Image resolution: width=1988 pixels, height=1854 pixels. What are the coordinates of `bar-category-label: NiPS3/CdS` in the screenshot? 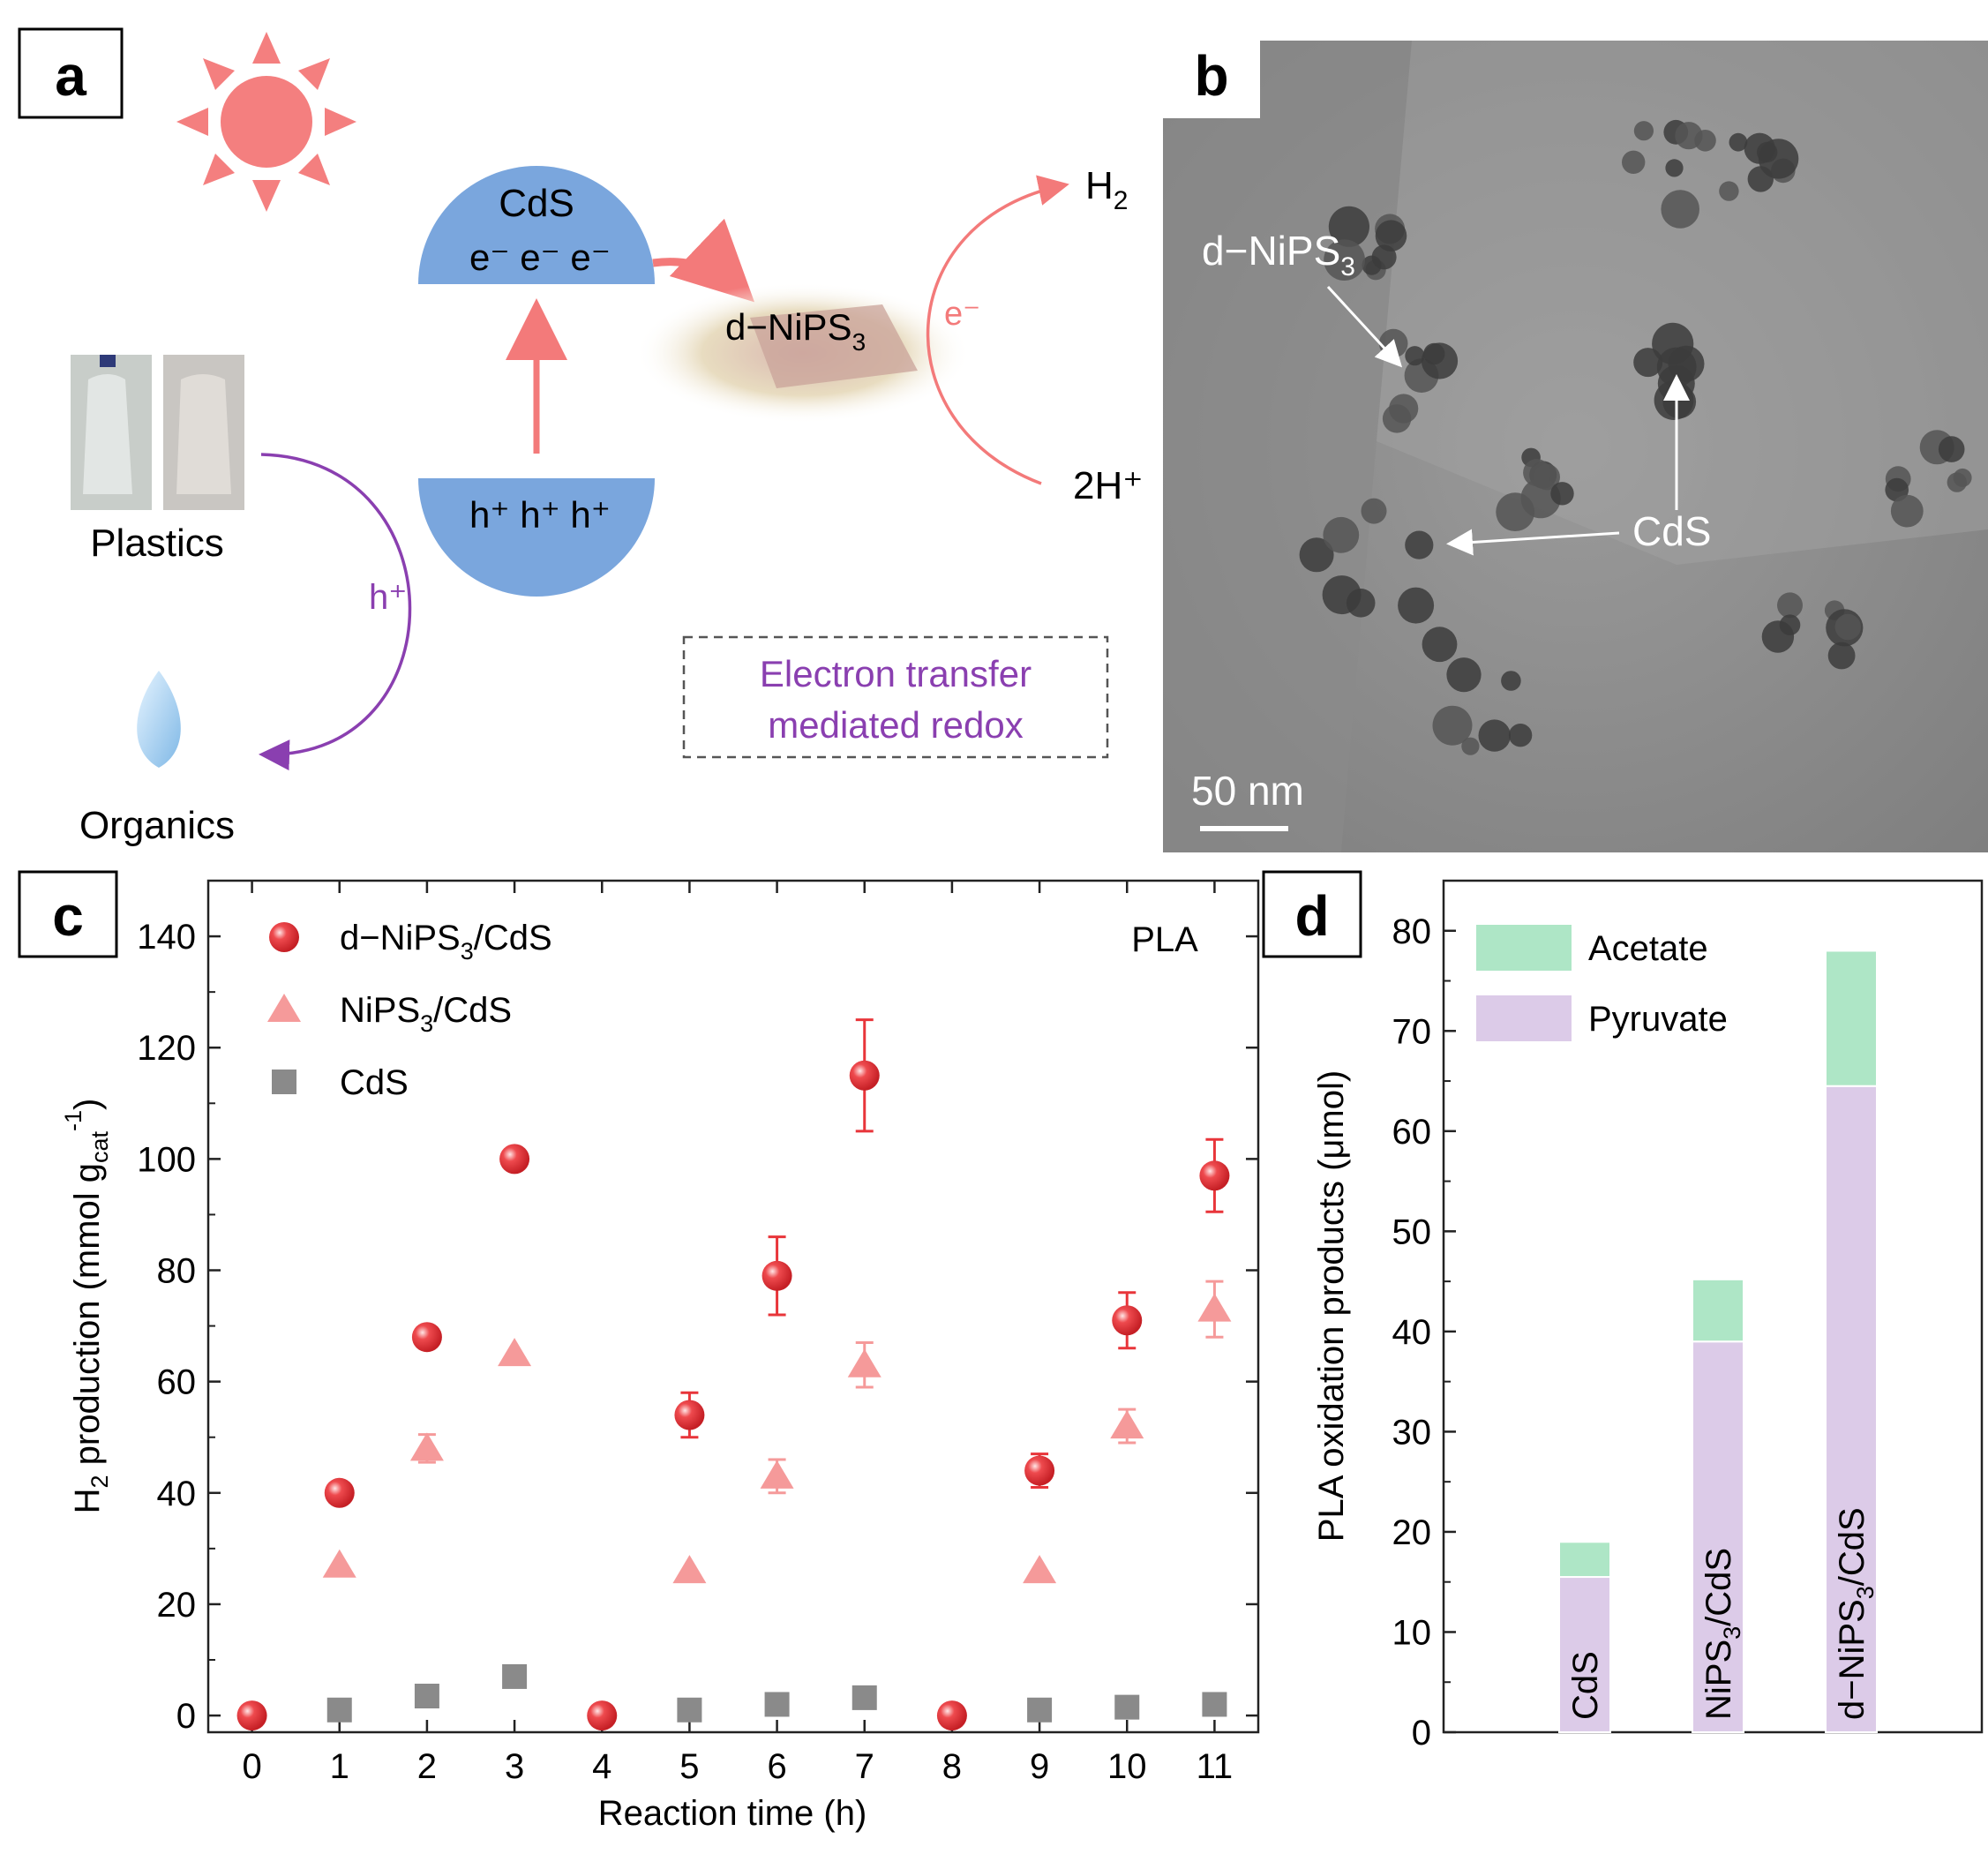 It's located at (1722, 1634).